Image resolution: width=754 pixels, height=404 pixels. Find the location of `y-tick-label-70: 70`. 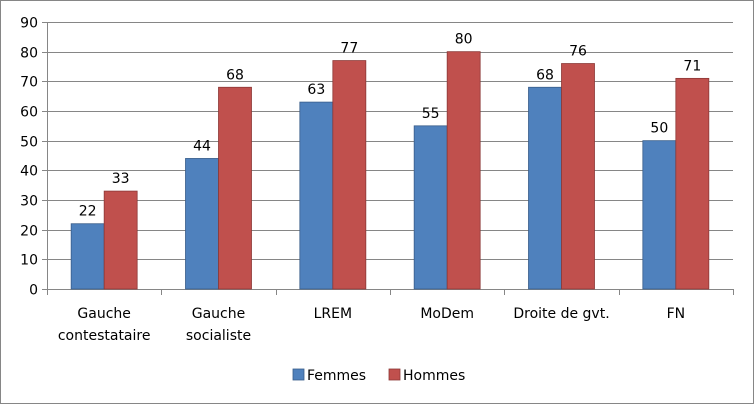

y-tick-label-70: 70 is located at coordinates (29, 83).